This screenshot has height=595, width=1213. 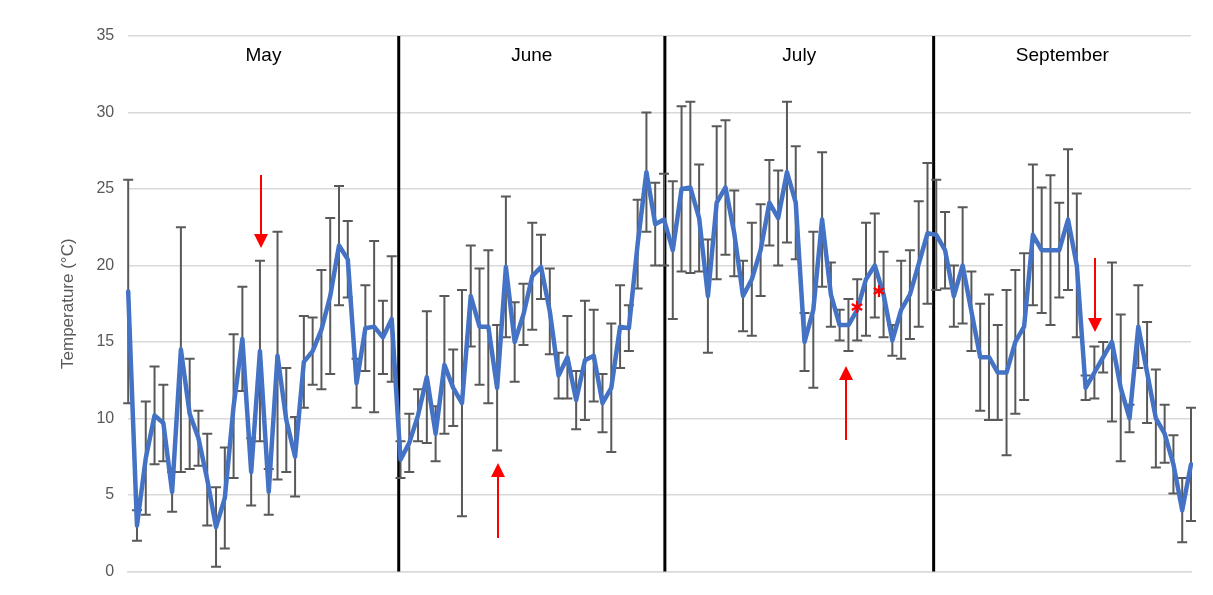 What do you see at coordinates (110, 494) in the screenshot?
I see `y-tick-label: 5` at bounding box center [110, 494].